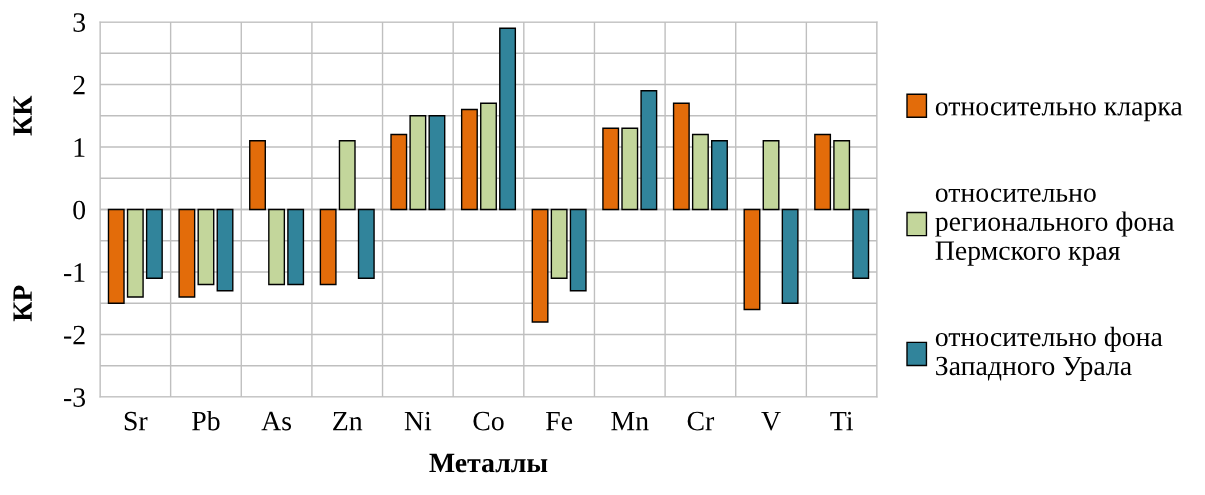 This screenshot has height=495, width=1205. Describe the element at coordinates (1059, 112) in the screenshot. I see `legend-label: относительно кларка` at that location.